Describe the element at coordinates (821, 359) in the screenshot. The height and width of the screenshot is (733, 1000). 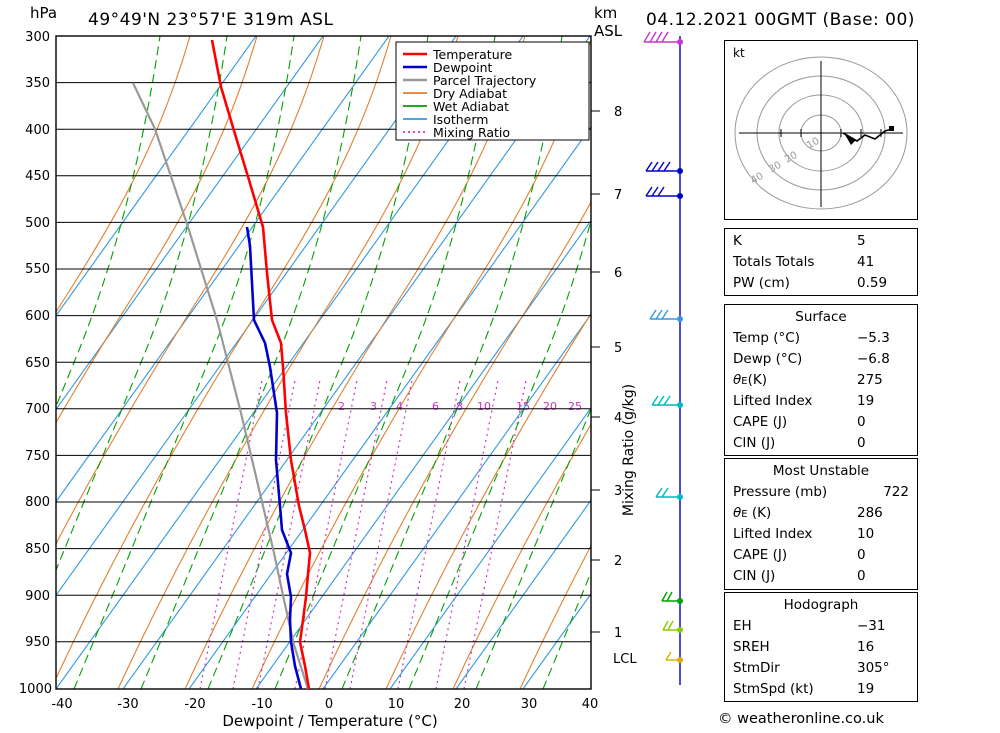
I see `surface-row: Dewp (°C) −6.8` at that location.